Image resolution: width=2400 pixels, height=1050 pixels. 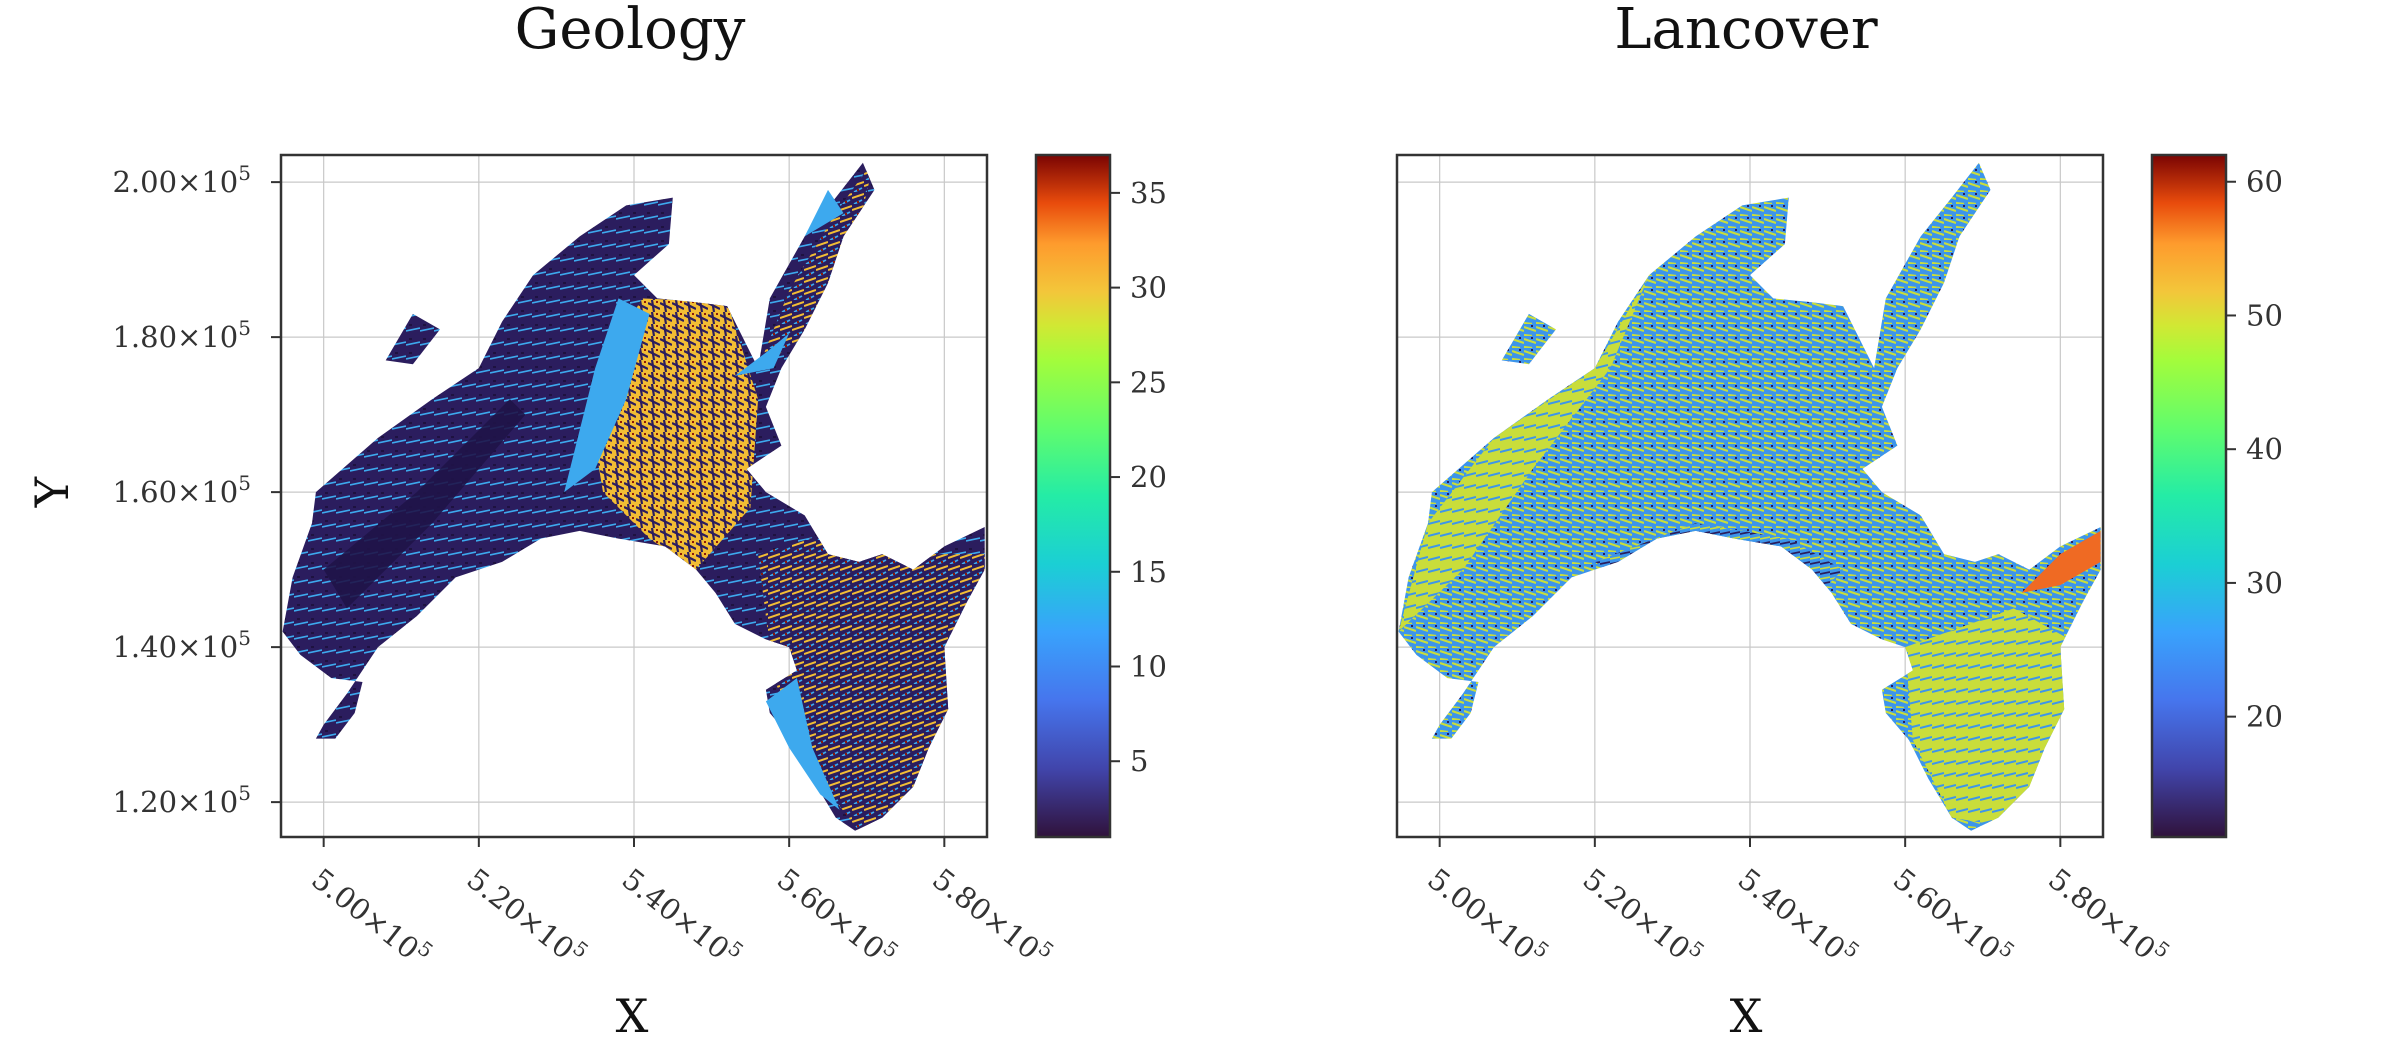 I want to click on geology-ylabel: Y, so click(x=52, y=492).